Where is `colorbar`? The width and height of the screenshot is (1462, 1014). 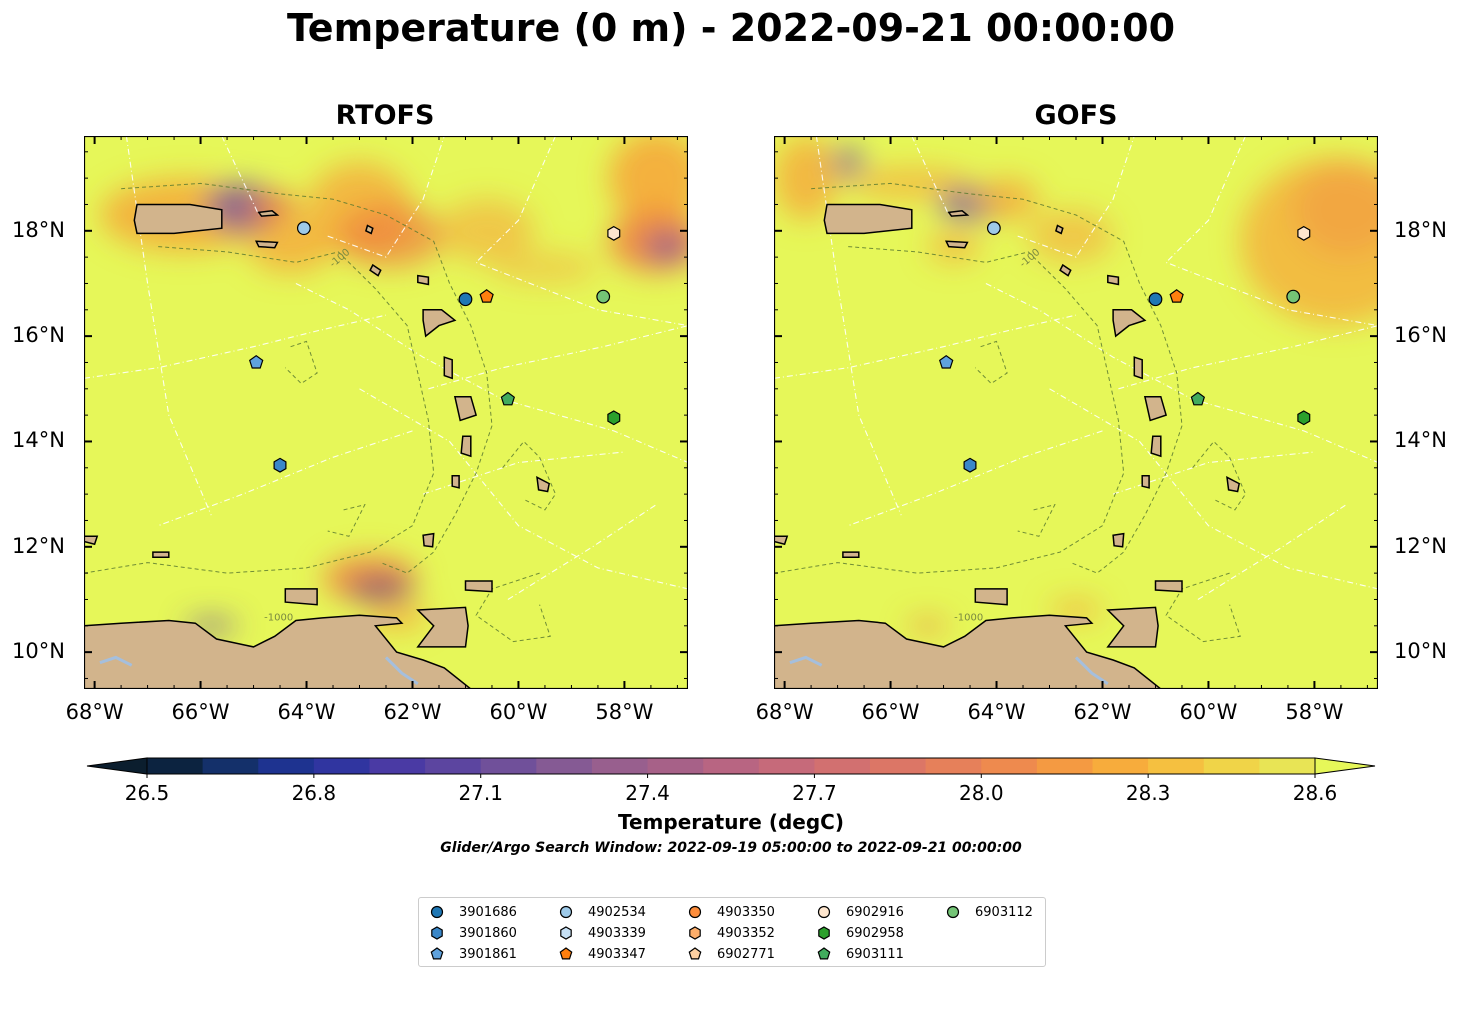 colorbar is located at coordinates (731, 767).